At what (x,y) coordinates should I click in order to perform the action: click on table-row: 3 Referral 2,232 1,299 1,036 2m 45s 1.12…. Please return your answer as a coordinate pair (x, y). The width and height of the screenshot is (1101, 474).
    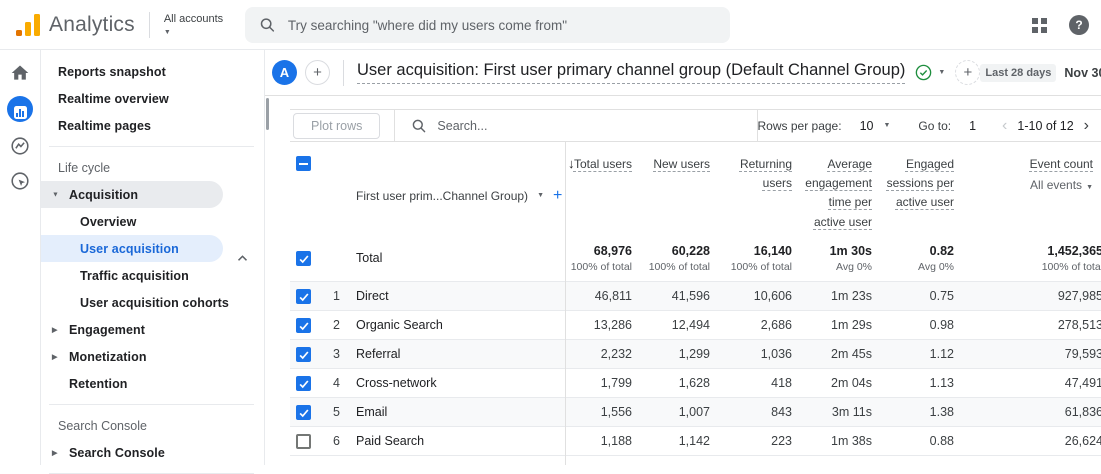
    Looking at the image, I should click on (695, 353).